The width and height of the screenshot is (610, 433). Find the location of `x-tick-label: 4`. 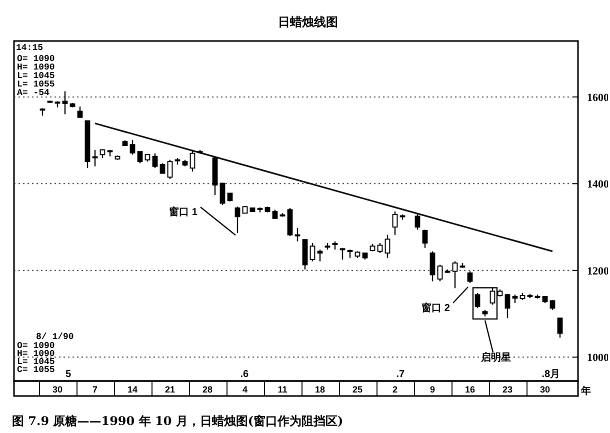

x-tick-label: 4 is located at coordinates (245, 389).